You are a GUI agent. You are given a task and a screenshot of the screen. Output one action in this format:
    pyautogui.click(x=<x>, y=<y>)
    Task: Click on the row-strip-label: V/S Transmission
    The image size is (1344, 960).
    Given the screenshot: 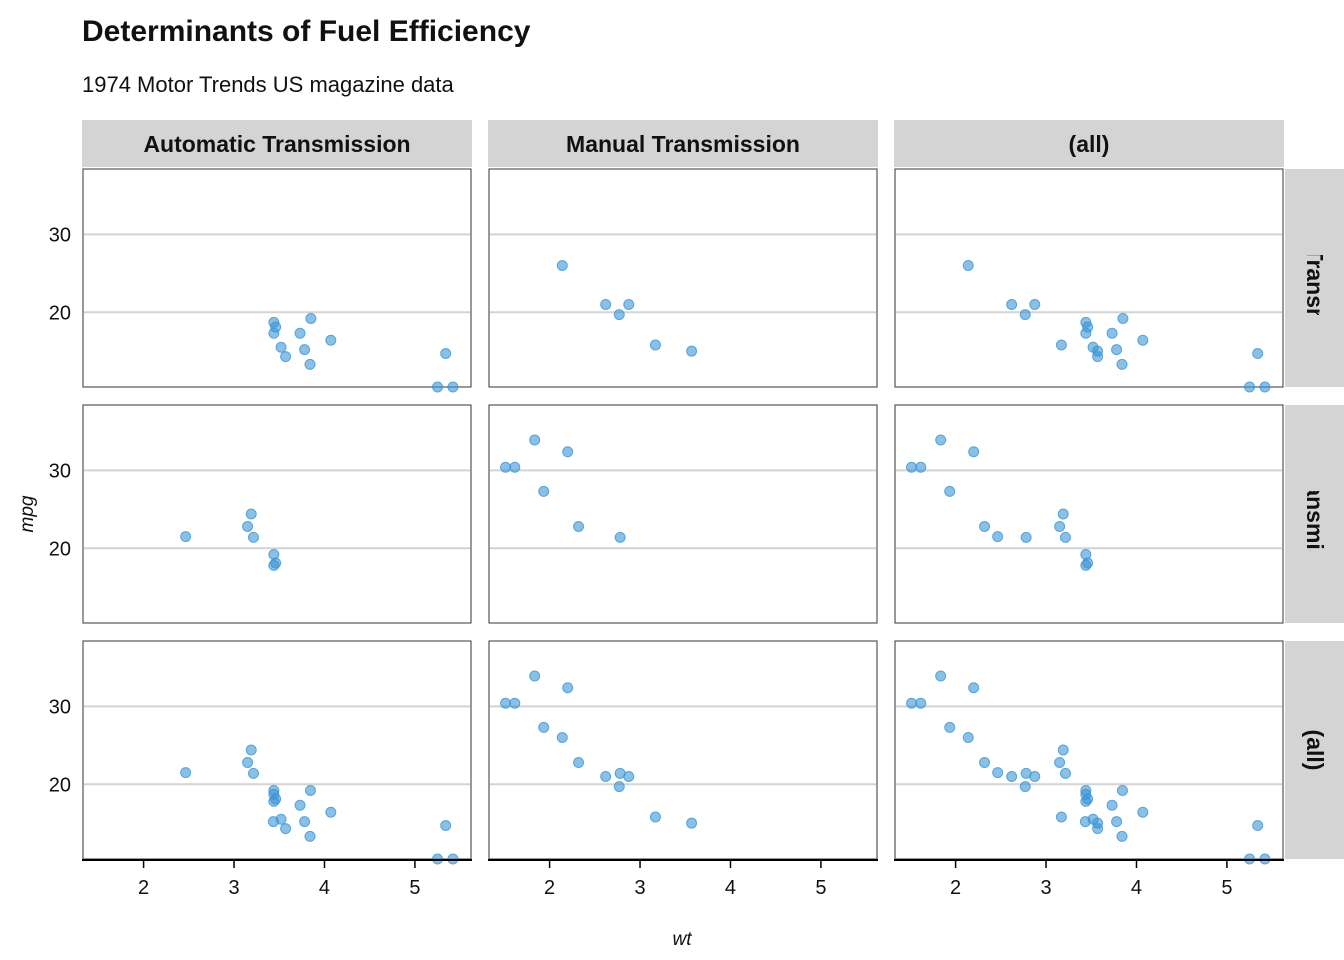 What is the action you would take?
    pyautogui.click(x=1315, y=514)
    